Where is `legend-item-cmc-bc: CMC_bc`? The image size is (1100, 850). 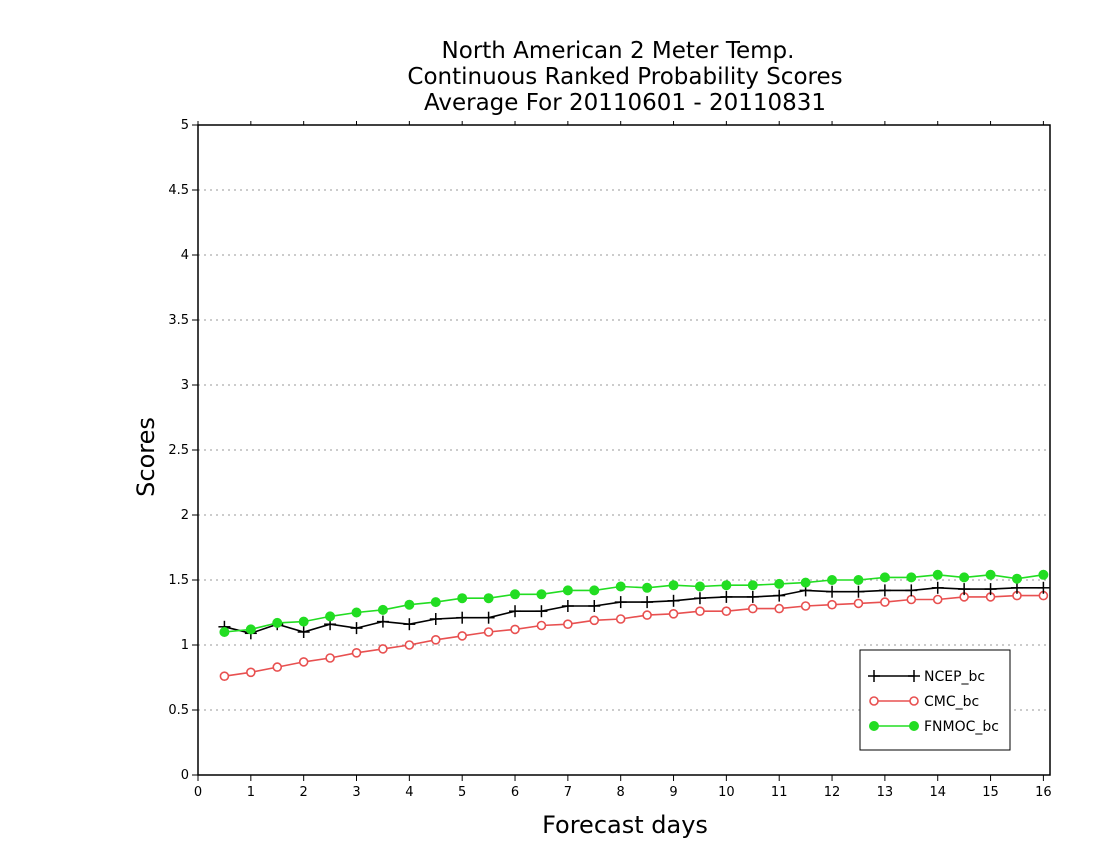 legend-item-cmc-bc: CMC_bc is located at coordinates (924, 702).